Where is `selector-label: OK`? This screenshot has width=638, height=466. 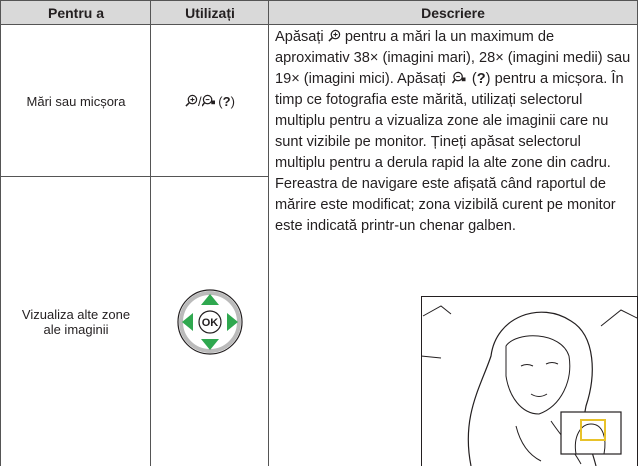 selector-label: OK is located at coordinates (210, 323).